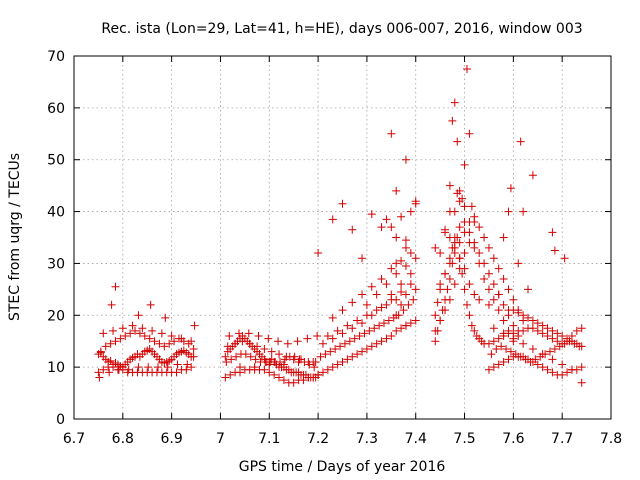  What do you see at coordinates (342, 467) in the screenshot?
I see `x-axis-title: GPS time / Days of year 2016` at bounding box center [342, 467].